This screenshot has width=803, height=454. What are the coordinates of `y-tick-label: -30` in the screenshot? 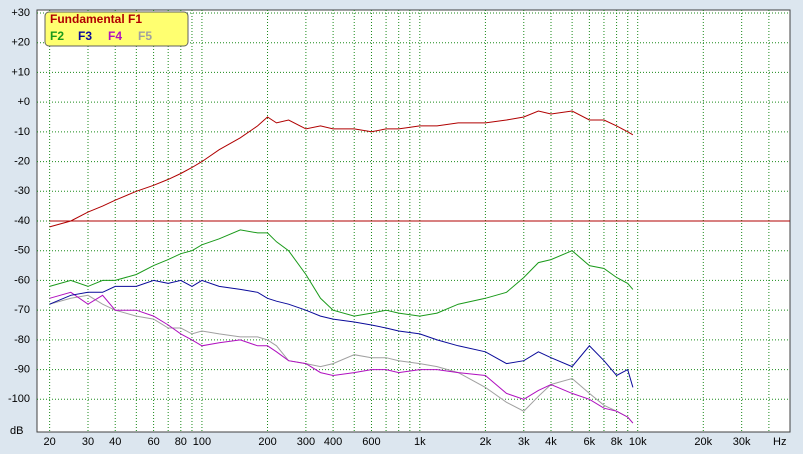 It's located at (22, 191).